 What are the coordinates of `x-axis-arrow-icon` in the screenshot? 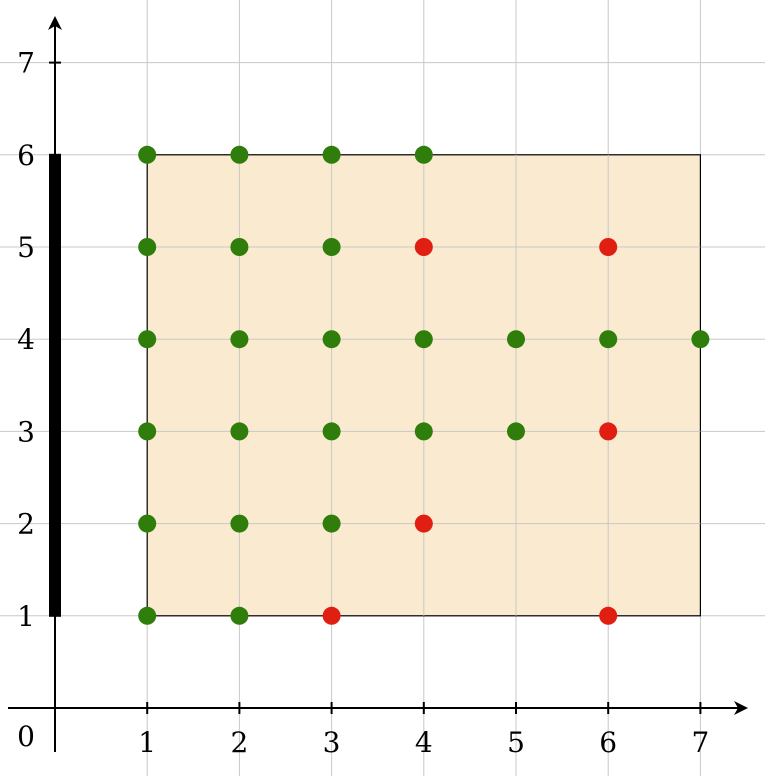 It's located at (741, 708).